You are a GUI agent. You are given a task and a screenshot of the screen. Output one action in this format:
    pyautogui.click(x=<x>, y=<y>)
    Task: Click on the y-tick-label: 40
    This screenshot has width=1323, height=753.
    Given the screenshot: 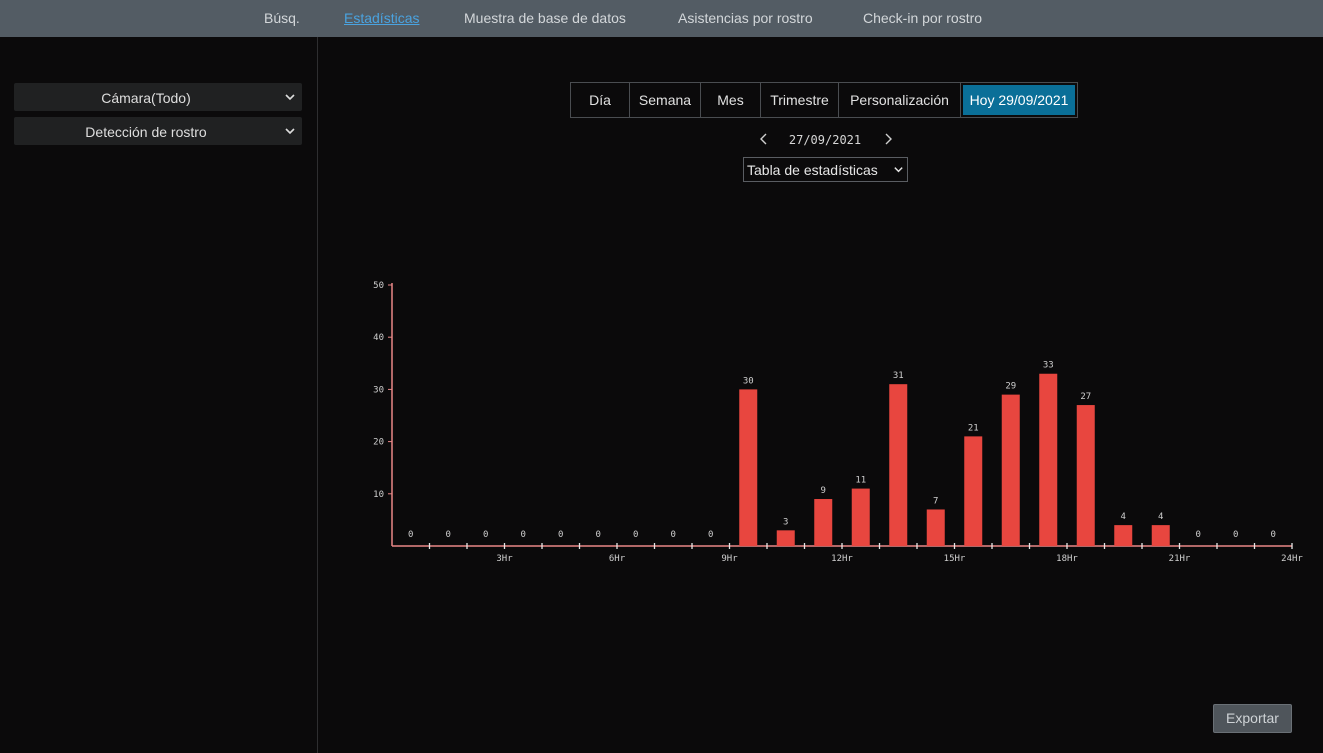 What is the action you would take?
    pyautogui.click(x=378, y=338)
    